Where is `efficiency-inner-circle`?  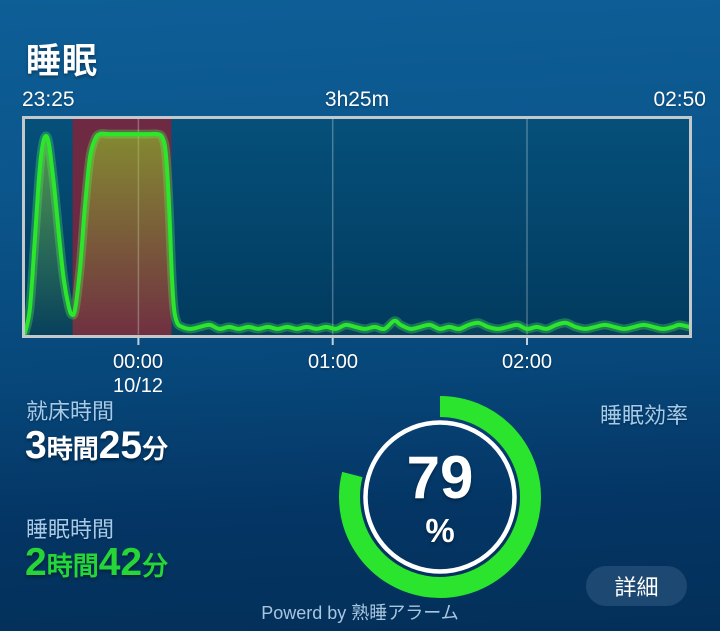
efficiency-inner-circle is located at coordinates (440, 497).